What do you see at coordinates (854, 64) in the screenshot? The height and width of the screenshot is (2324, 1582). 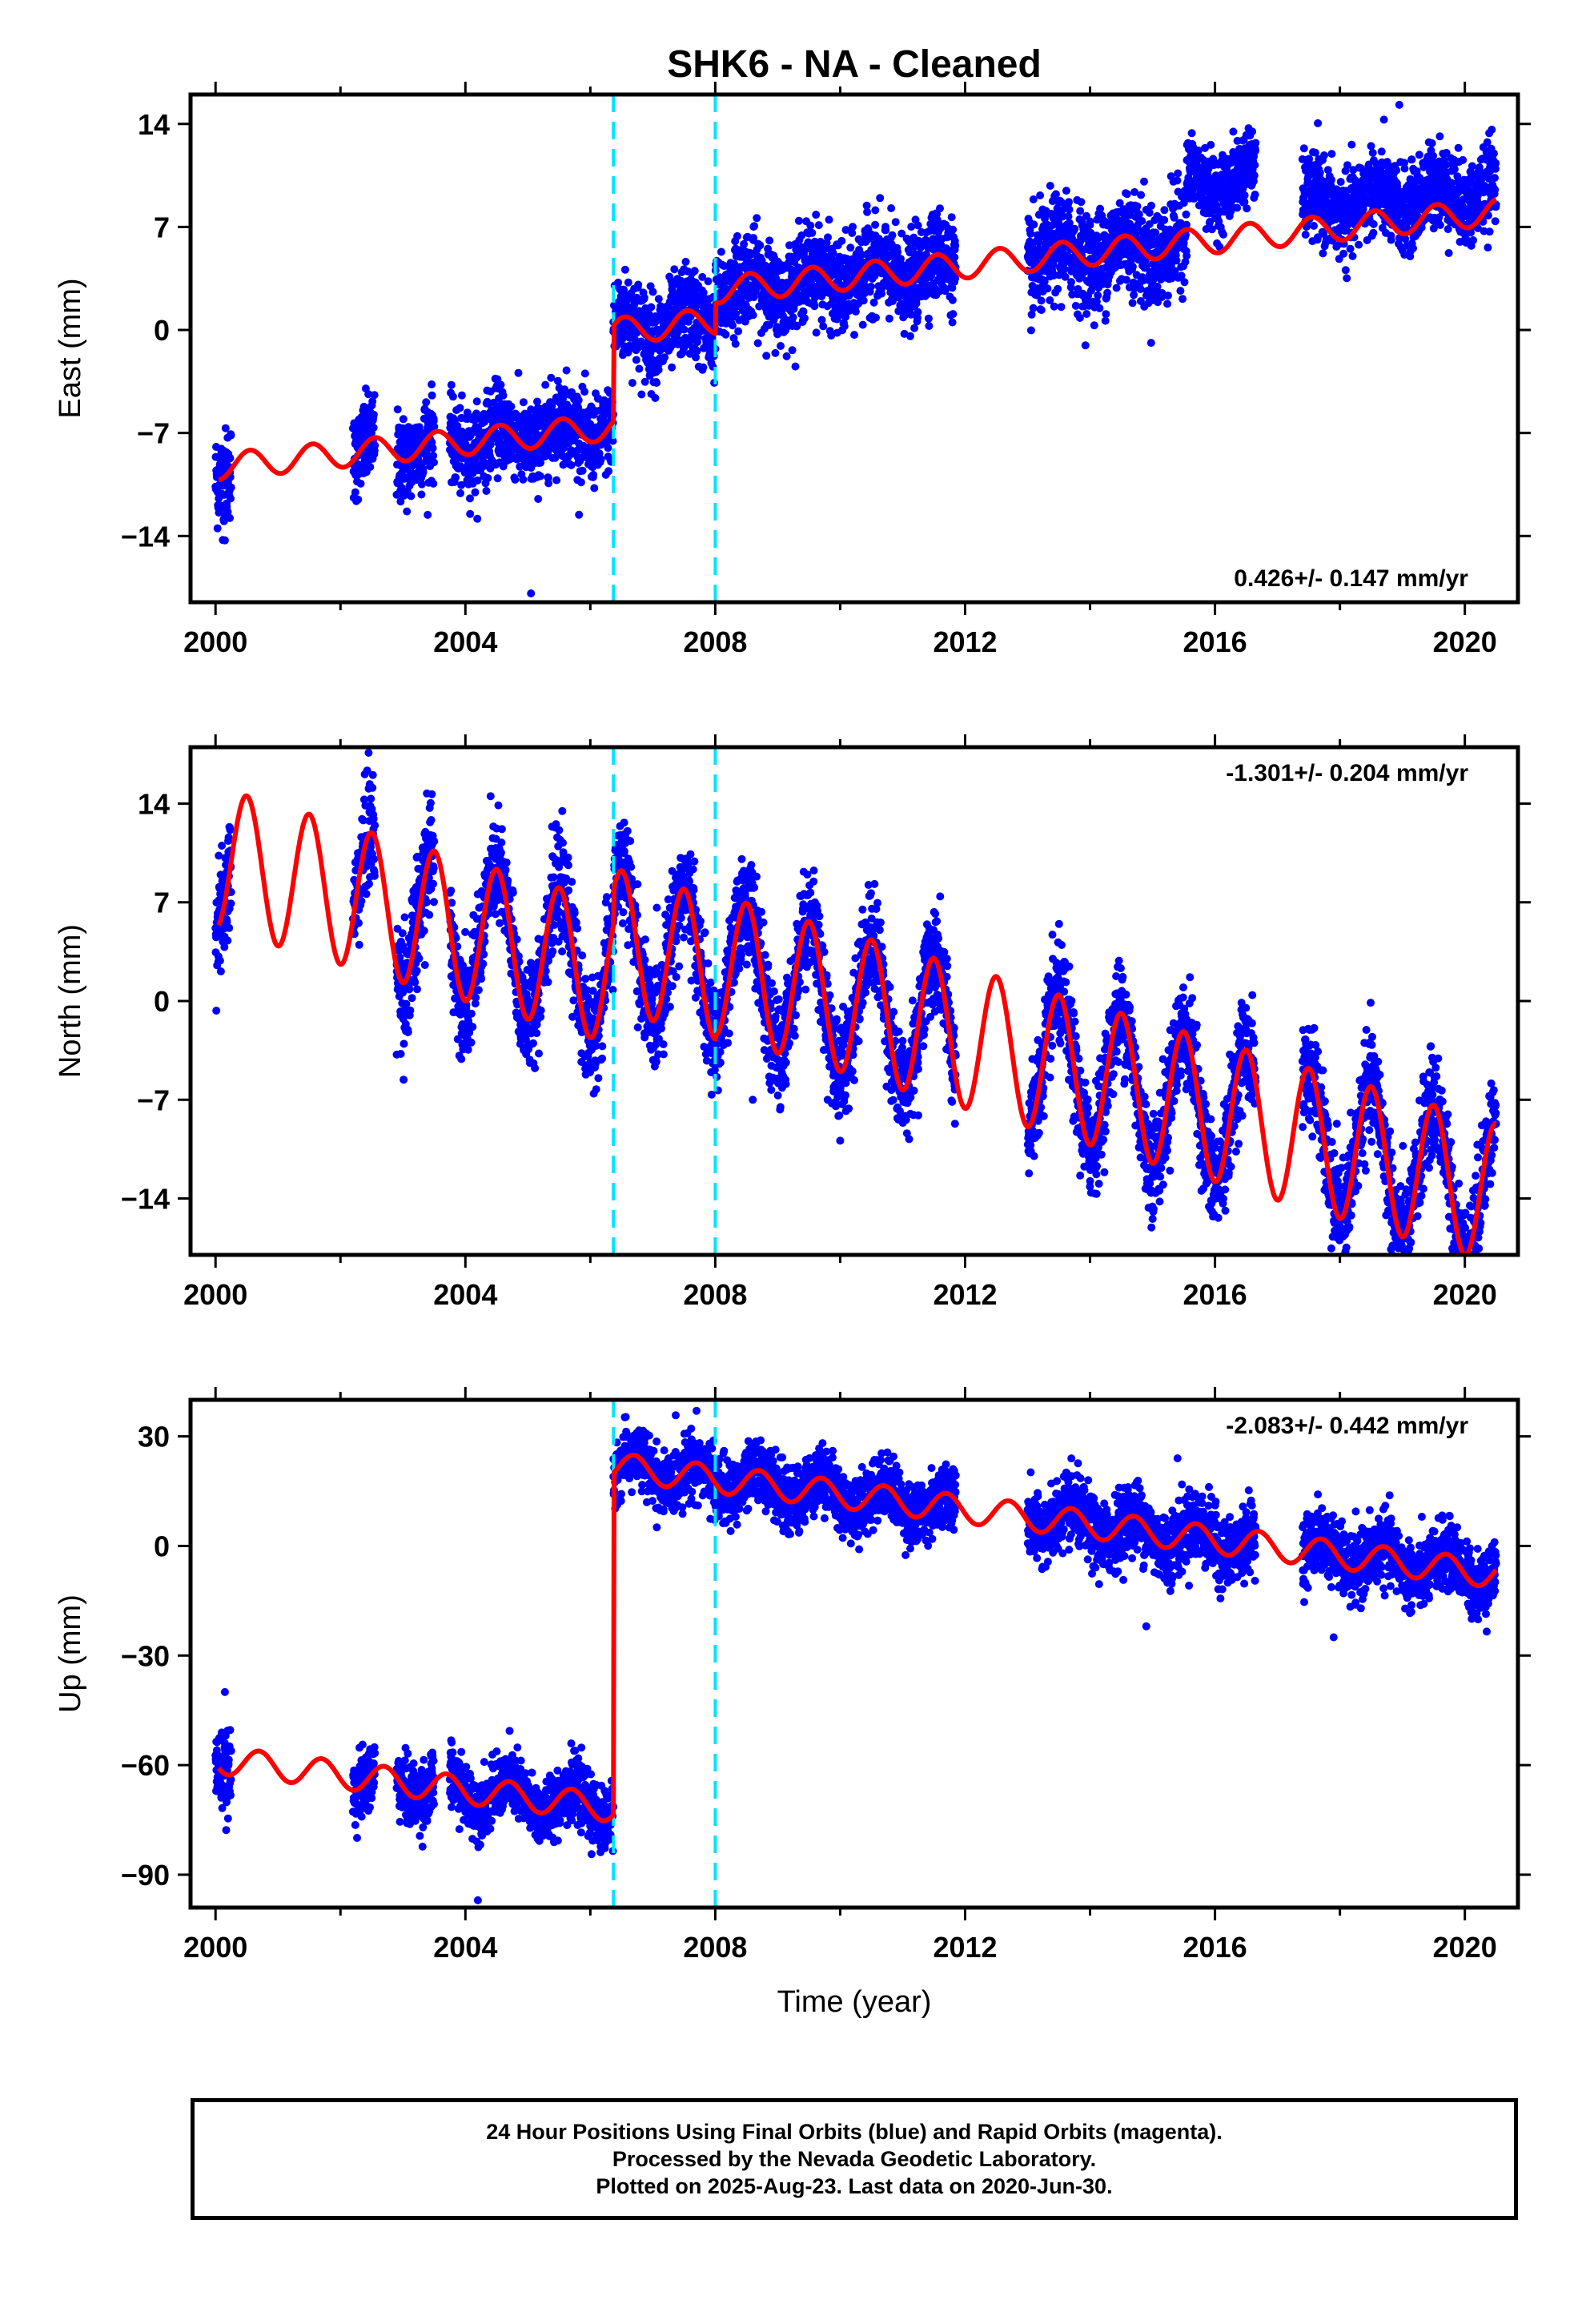 I see `figure-title: SHK6 - NA - Cleaned` at bounding box center [854, 64].